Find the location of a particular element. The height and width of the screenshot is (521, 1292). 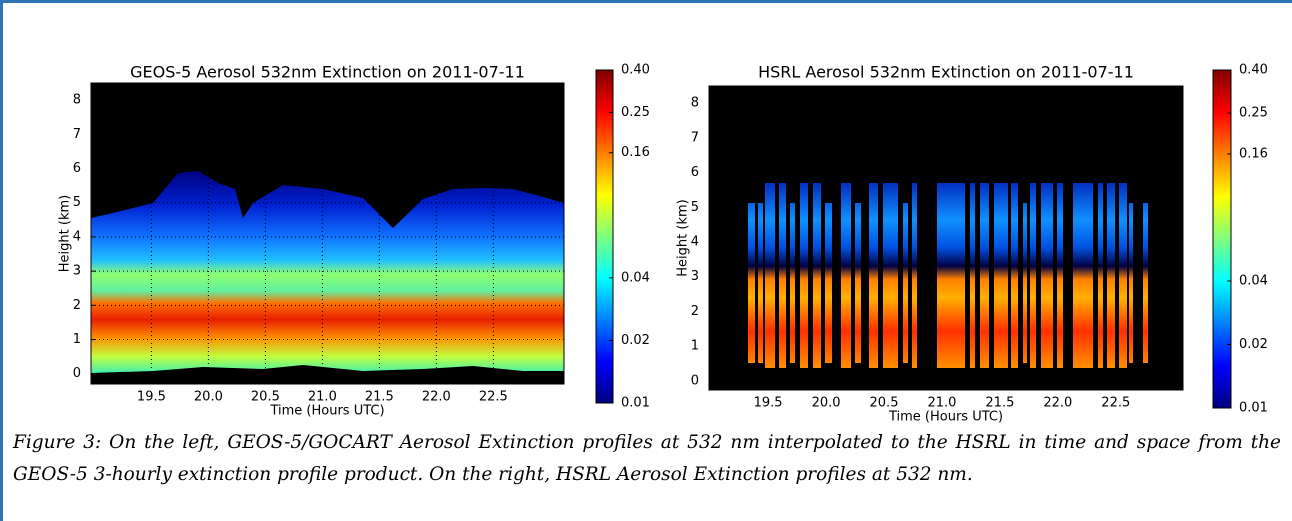

ground is located at coordinates (327, 374).